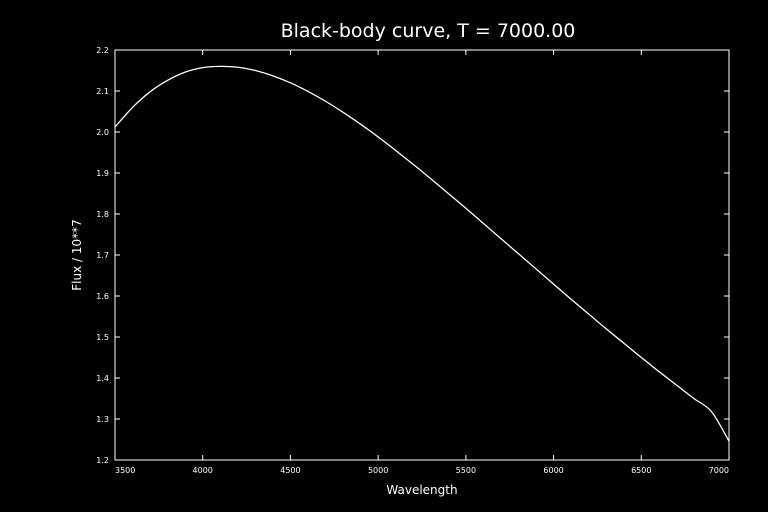 The height and width of the screenshot is (512, 768). I want to click on y-tick-label: 1.8, so click(102, 214).